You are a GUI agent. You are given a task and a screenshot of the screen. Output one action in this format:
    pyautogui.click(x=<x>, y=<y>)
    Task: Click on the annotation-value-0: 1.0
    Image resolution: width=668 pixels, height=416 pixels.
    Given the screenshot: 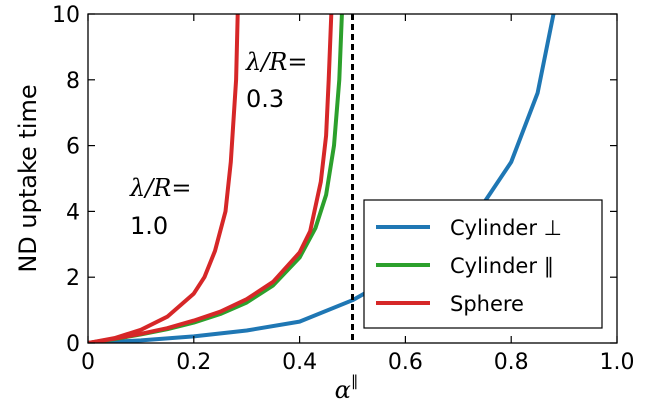 What is the action you would take?
    pyautogui.click(x=149, y=226)
    